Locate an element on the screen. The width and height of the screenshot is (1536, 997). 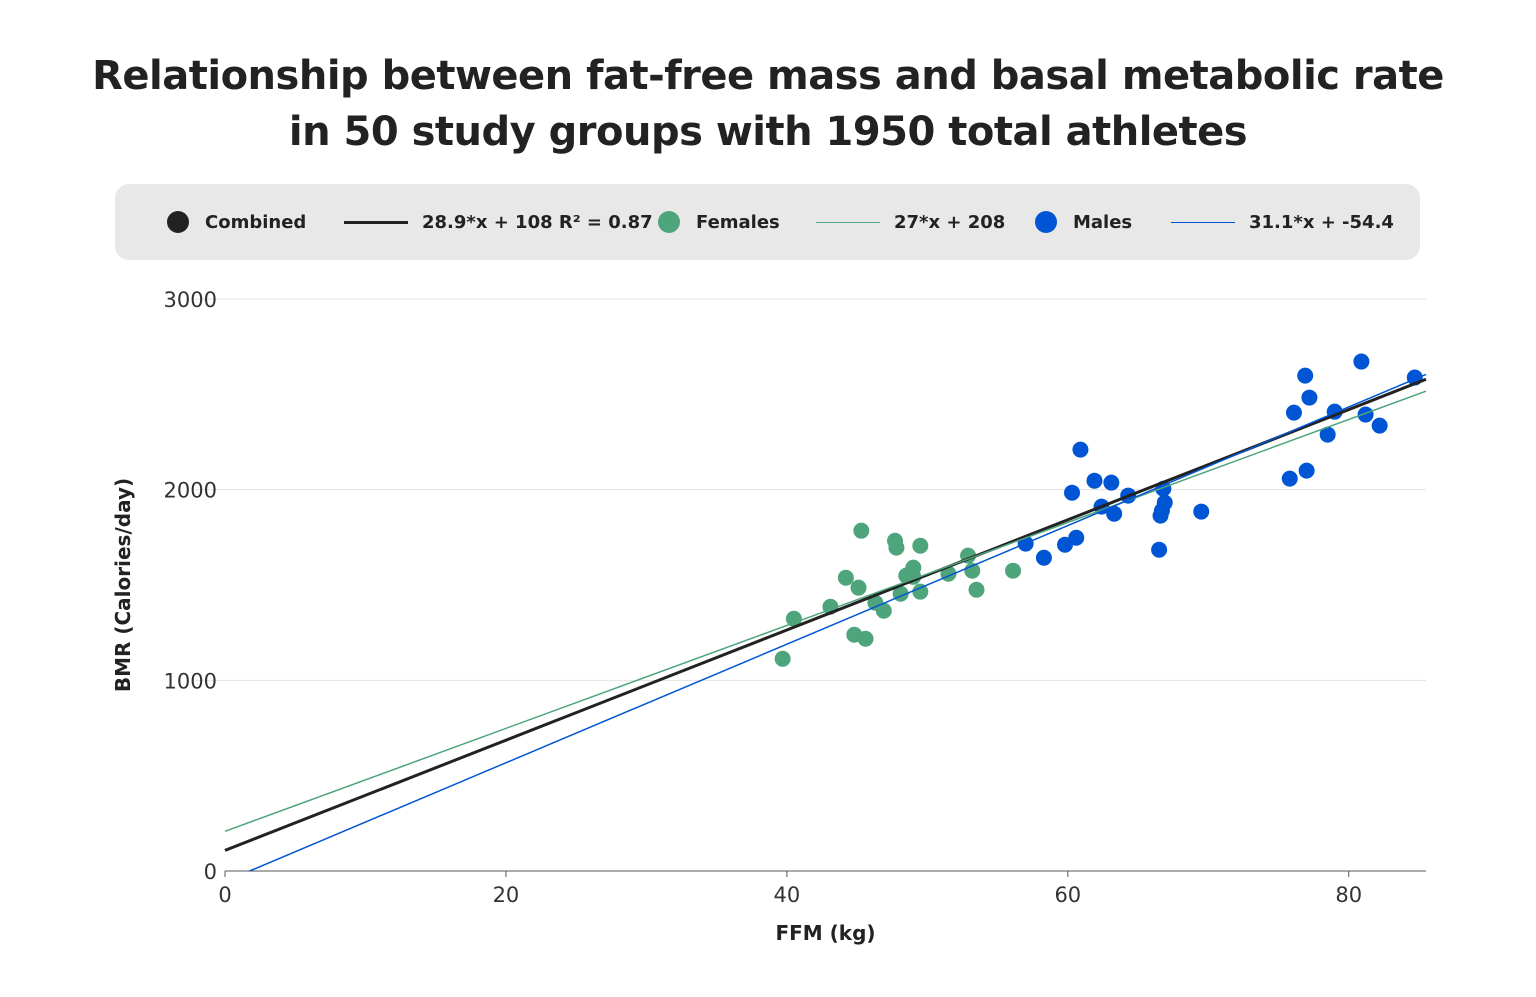
legend-males: Males is located at coordinates (1083, 222).